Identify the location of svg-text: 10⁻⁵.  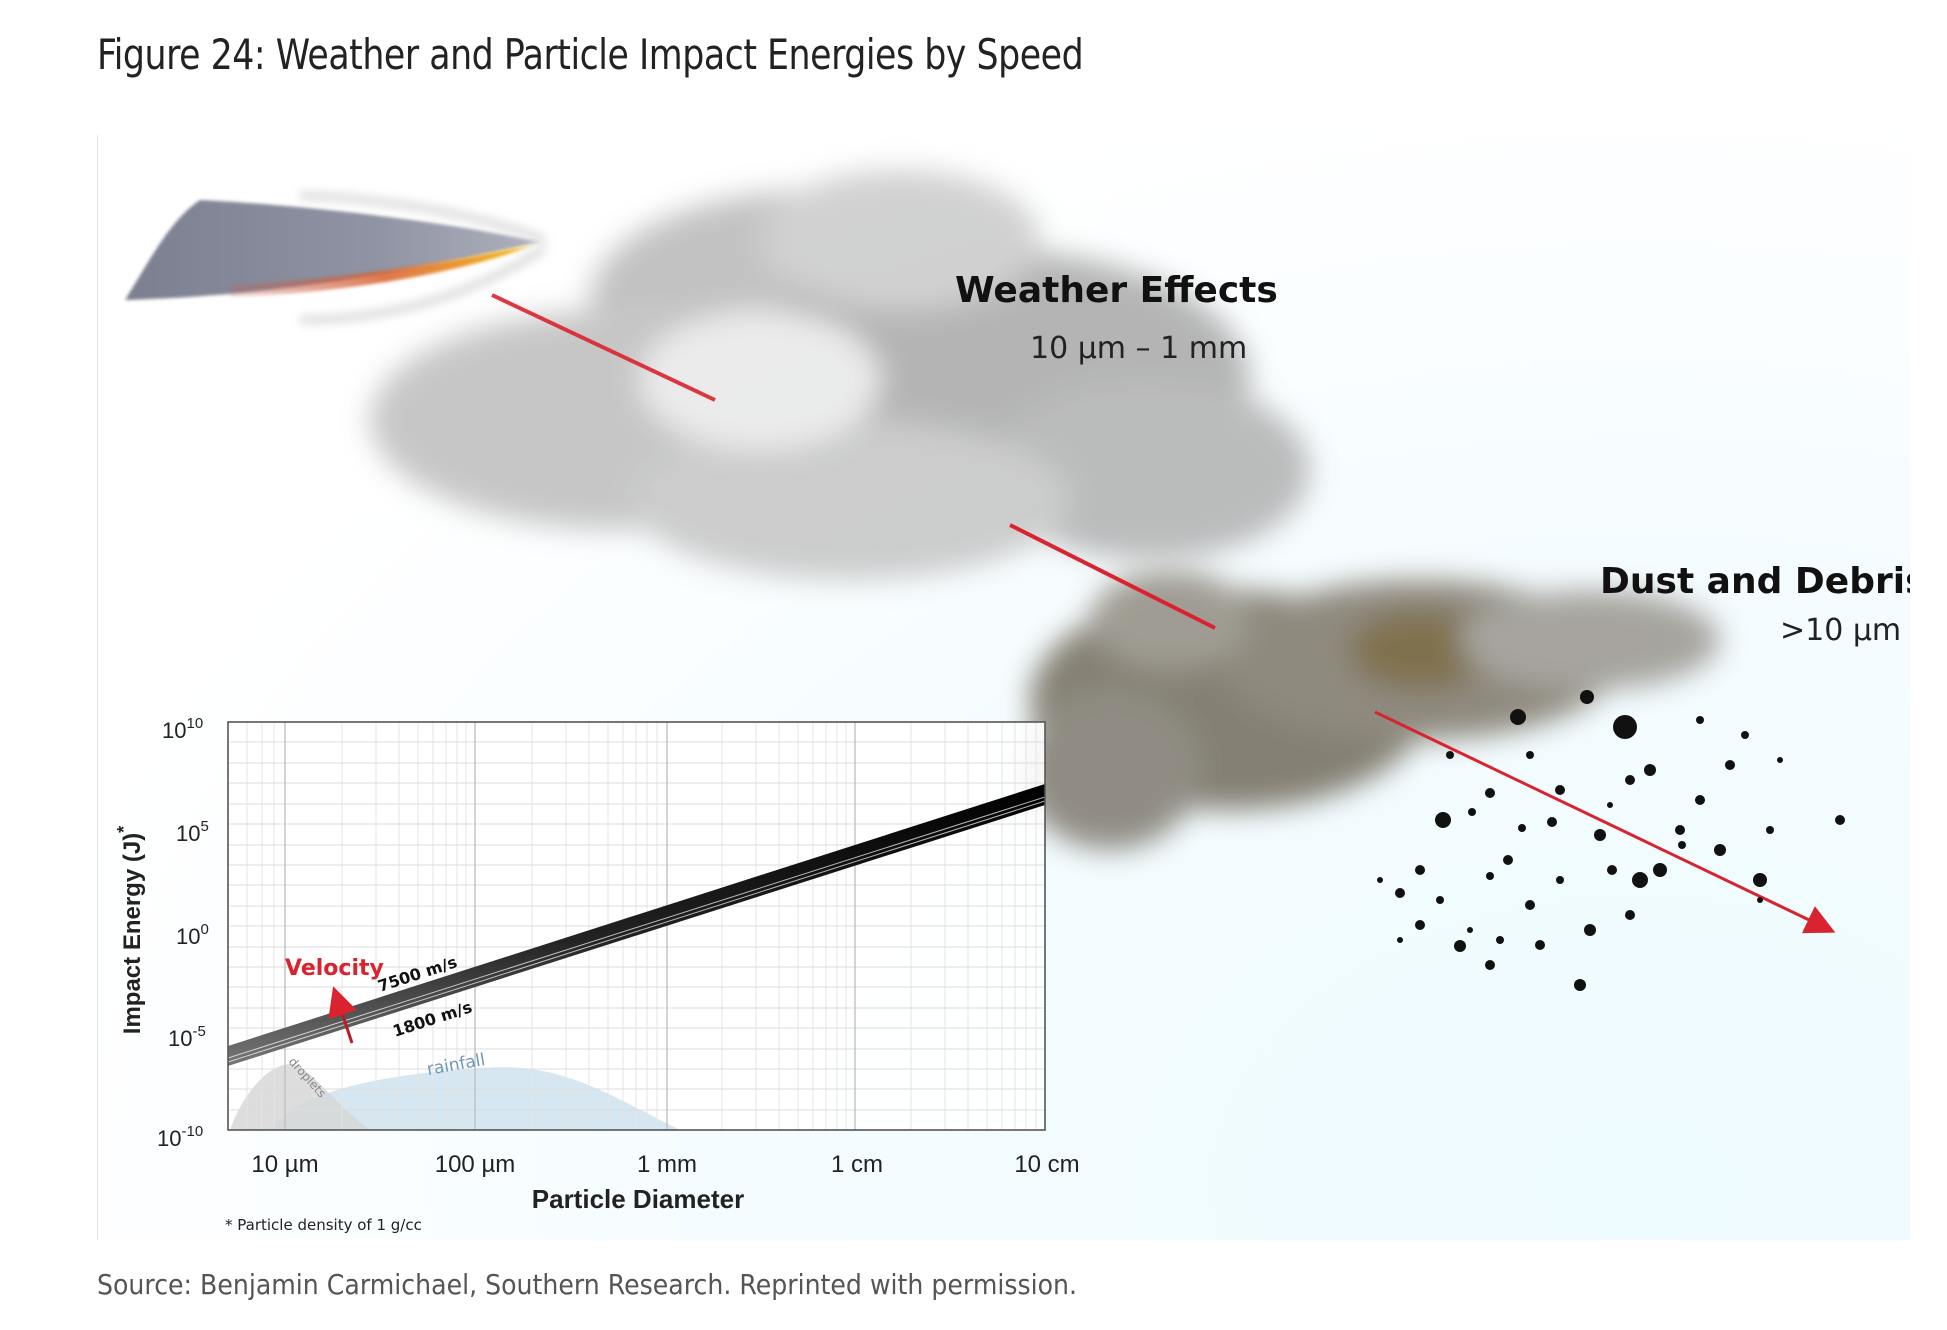
(187, 1037).